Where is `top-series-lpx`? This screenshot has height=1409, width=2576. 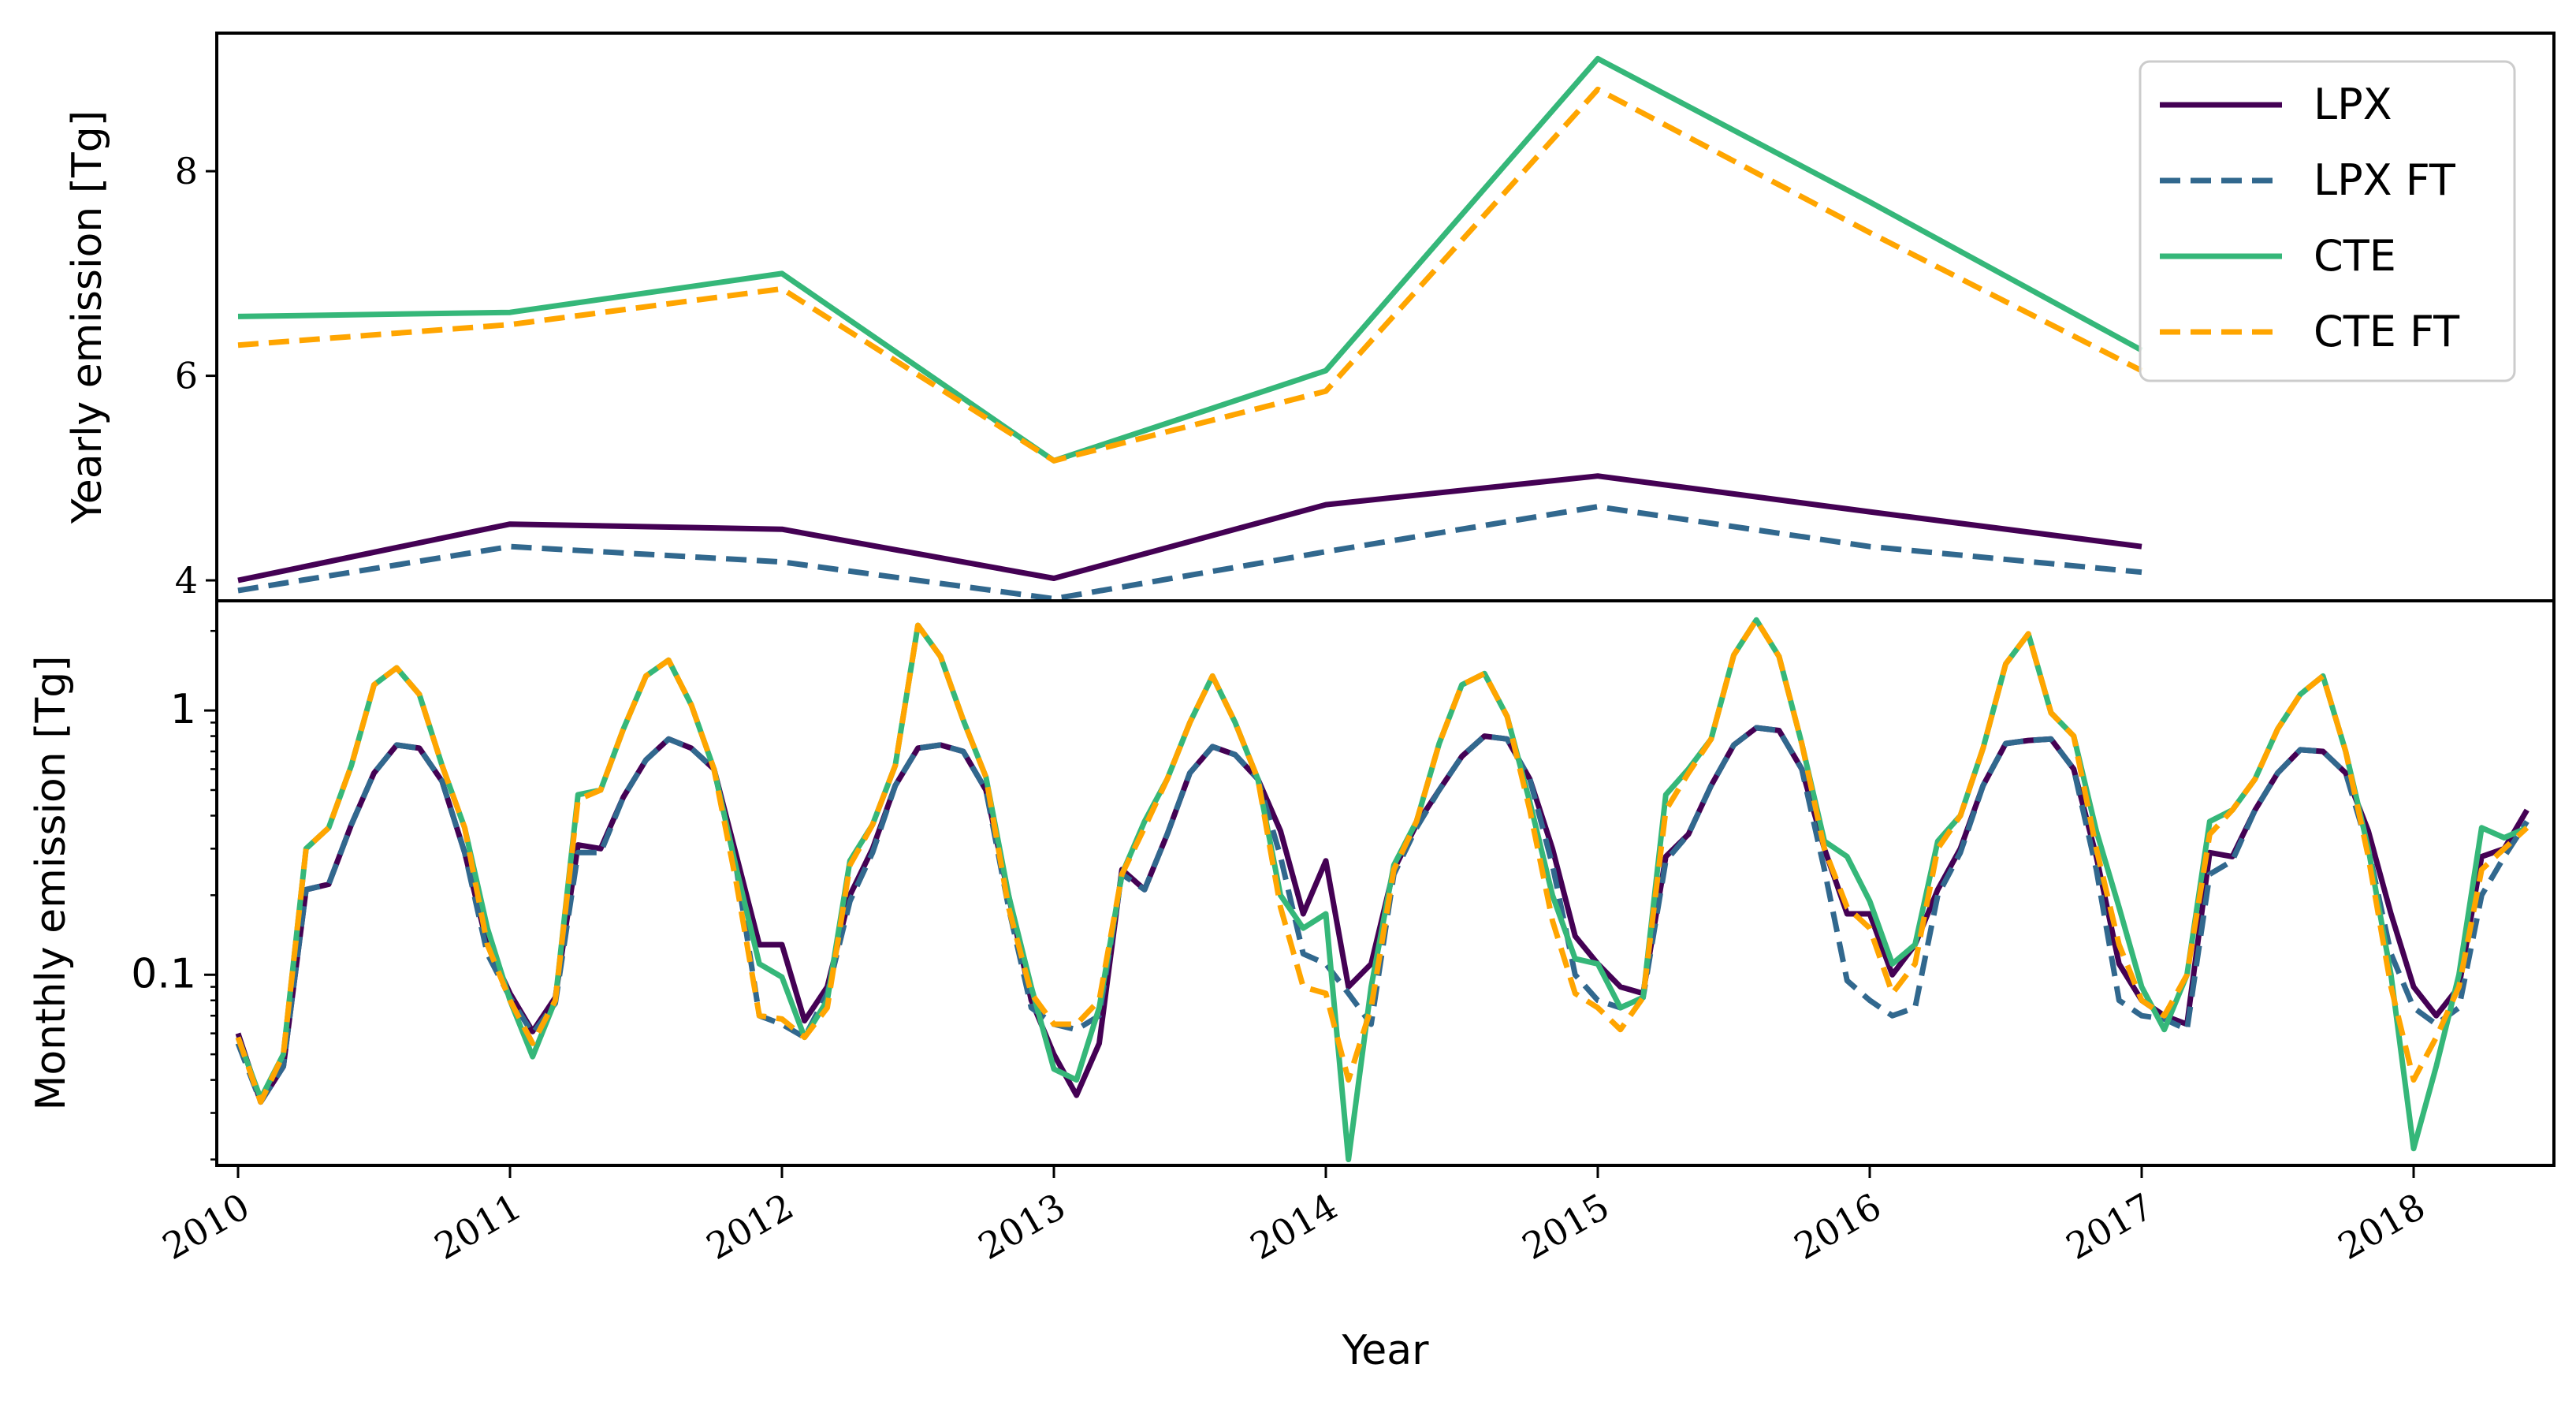 top-series-lpx is located at coordinates (1189, 528).